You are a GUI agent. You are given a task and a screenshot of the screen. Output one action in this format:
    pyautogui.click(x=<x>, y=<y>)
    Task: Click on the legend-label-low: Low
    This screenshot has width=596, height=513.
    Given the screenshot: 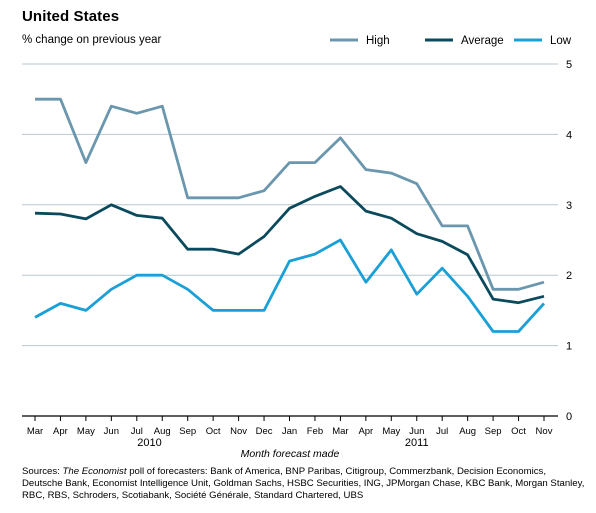 What is the action you would take?
    pyautogui.click(x=561, y=41)
    